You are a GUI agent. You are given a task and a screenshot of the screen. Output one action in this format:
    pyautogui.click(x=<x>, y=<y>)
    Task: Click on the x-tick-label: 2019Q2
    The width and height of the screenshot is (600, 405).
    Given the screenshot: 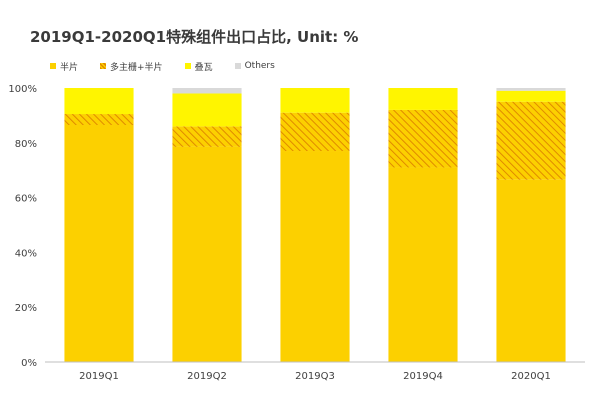 What is the action you would take?
    pyautogui.click(x=207, y=376)
    